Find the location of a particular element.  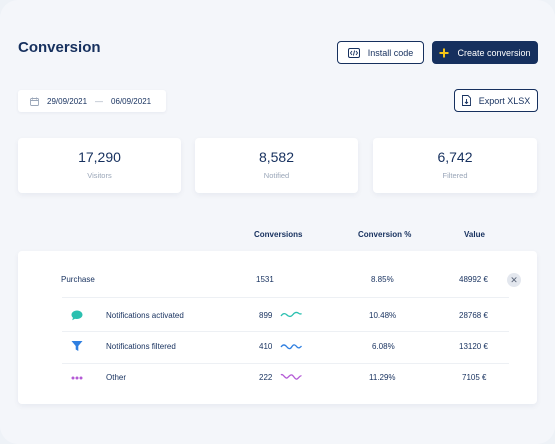

row-value: 7105 € is located at coordinates (474, 377).